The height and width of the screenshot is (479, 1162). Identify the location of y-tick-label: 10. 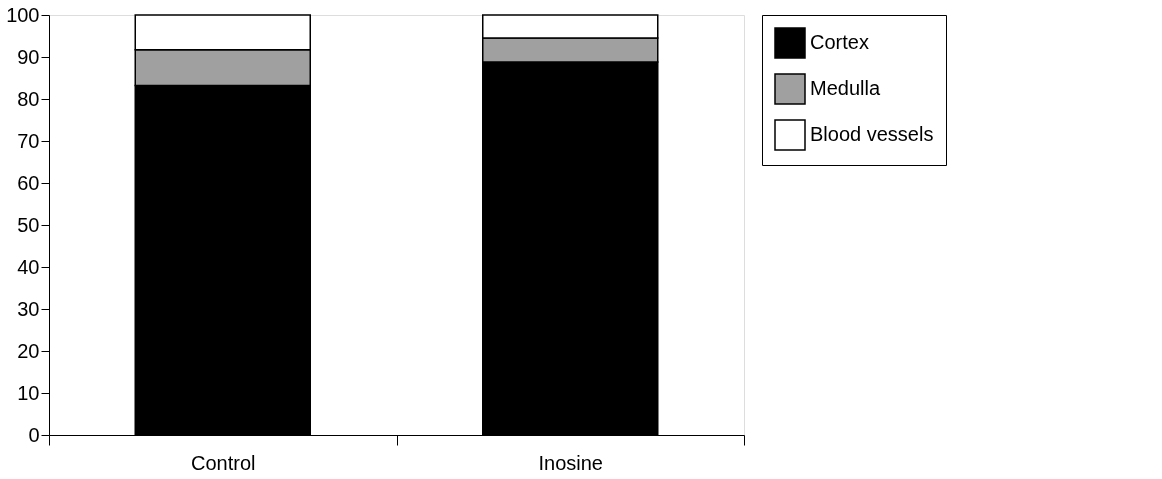
(28, 392).